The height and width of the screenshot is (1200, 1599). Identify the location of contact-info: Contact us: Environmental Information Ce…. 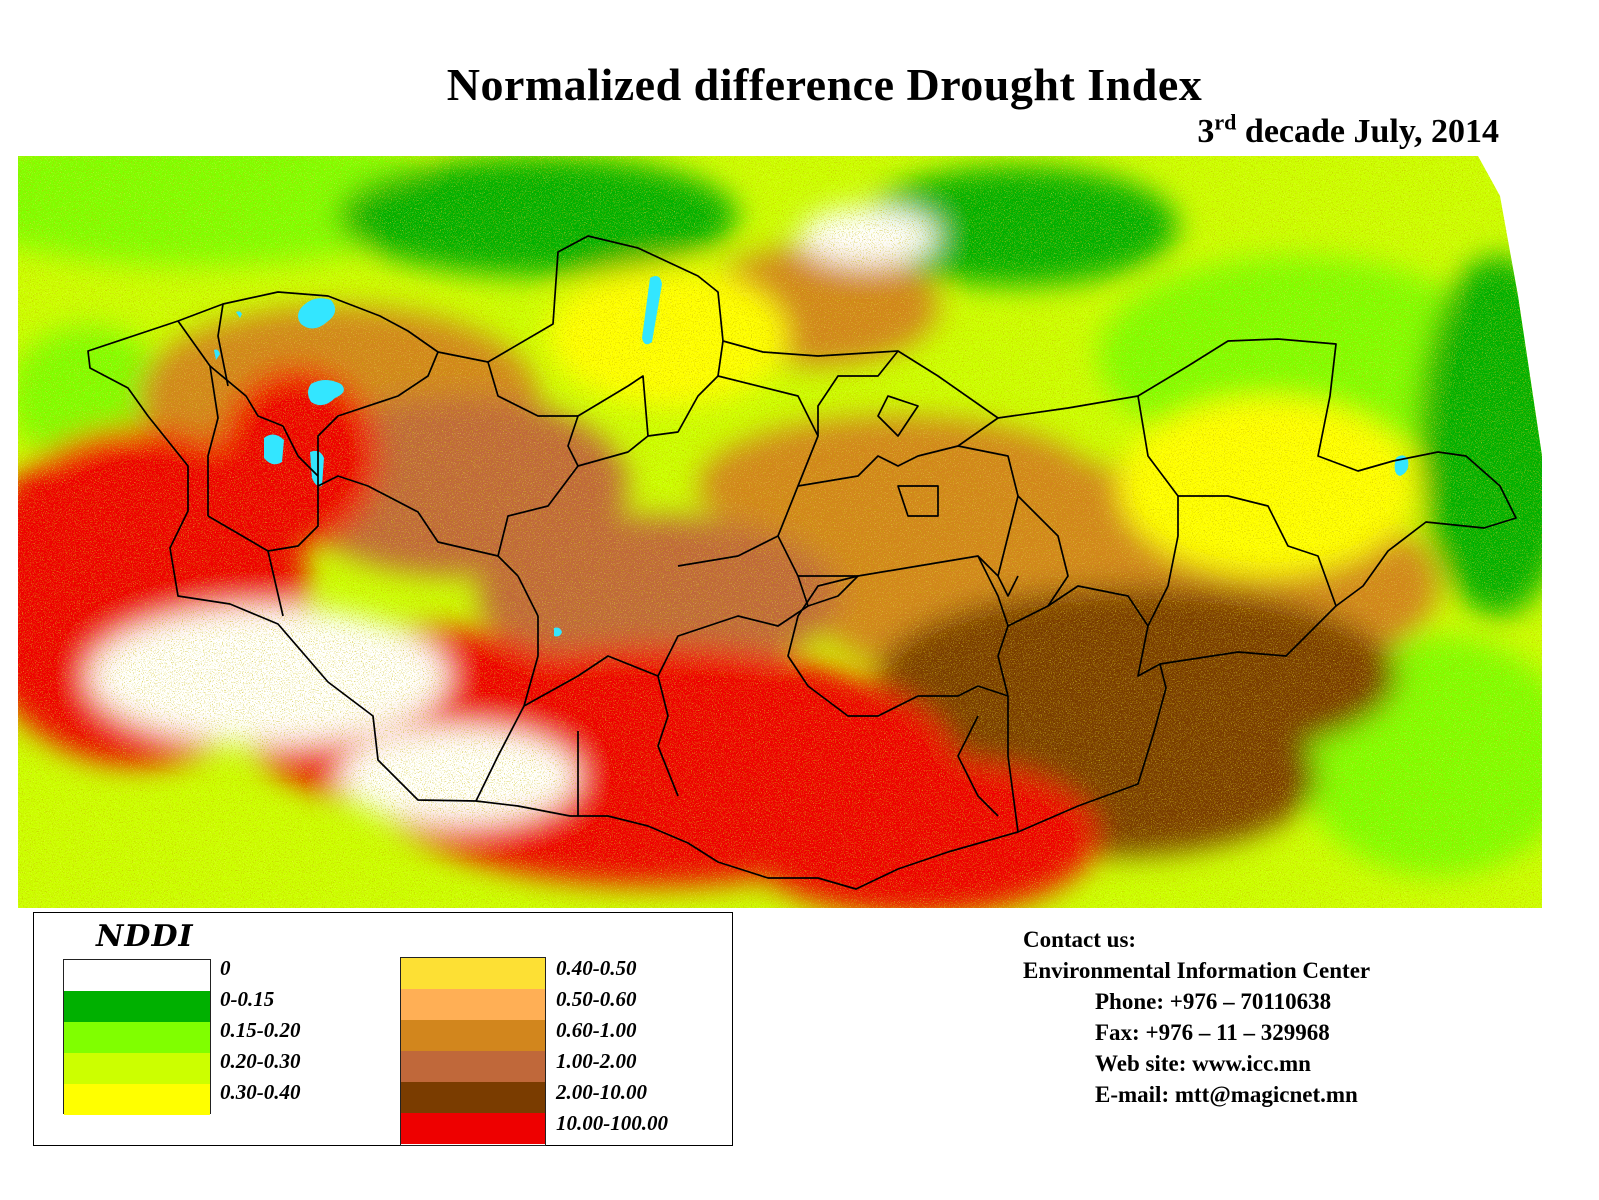
(1196, 1017).